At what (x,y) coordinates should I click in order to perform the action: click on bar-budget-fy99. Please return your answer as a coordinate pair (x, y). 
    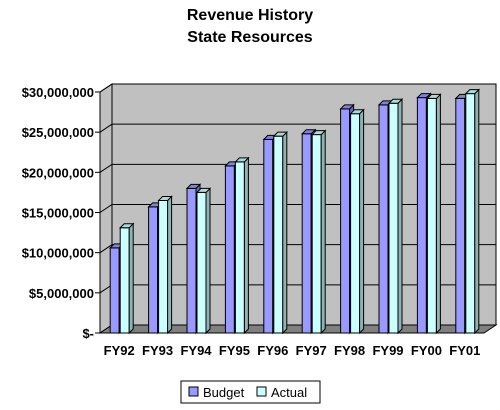
    Looking at the image, I should click on (383, 219).